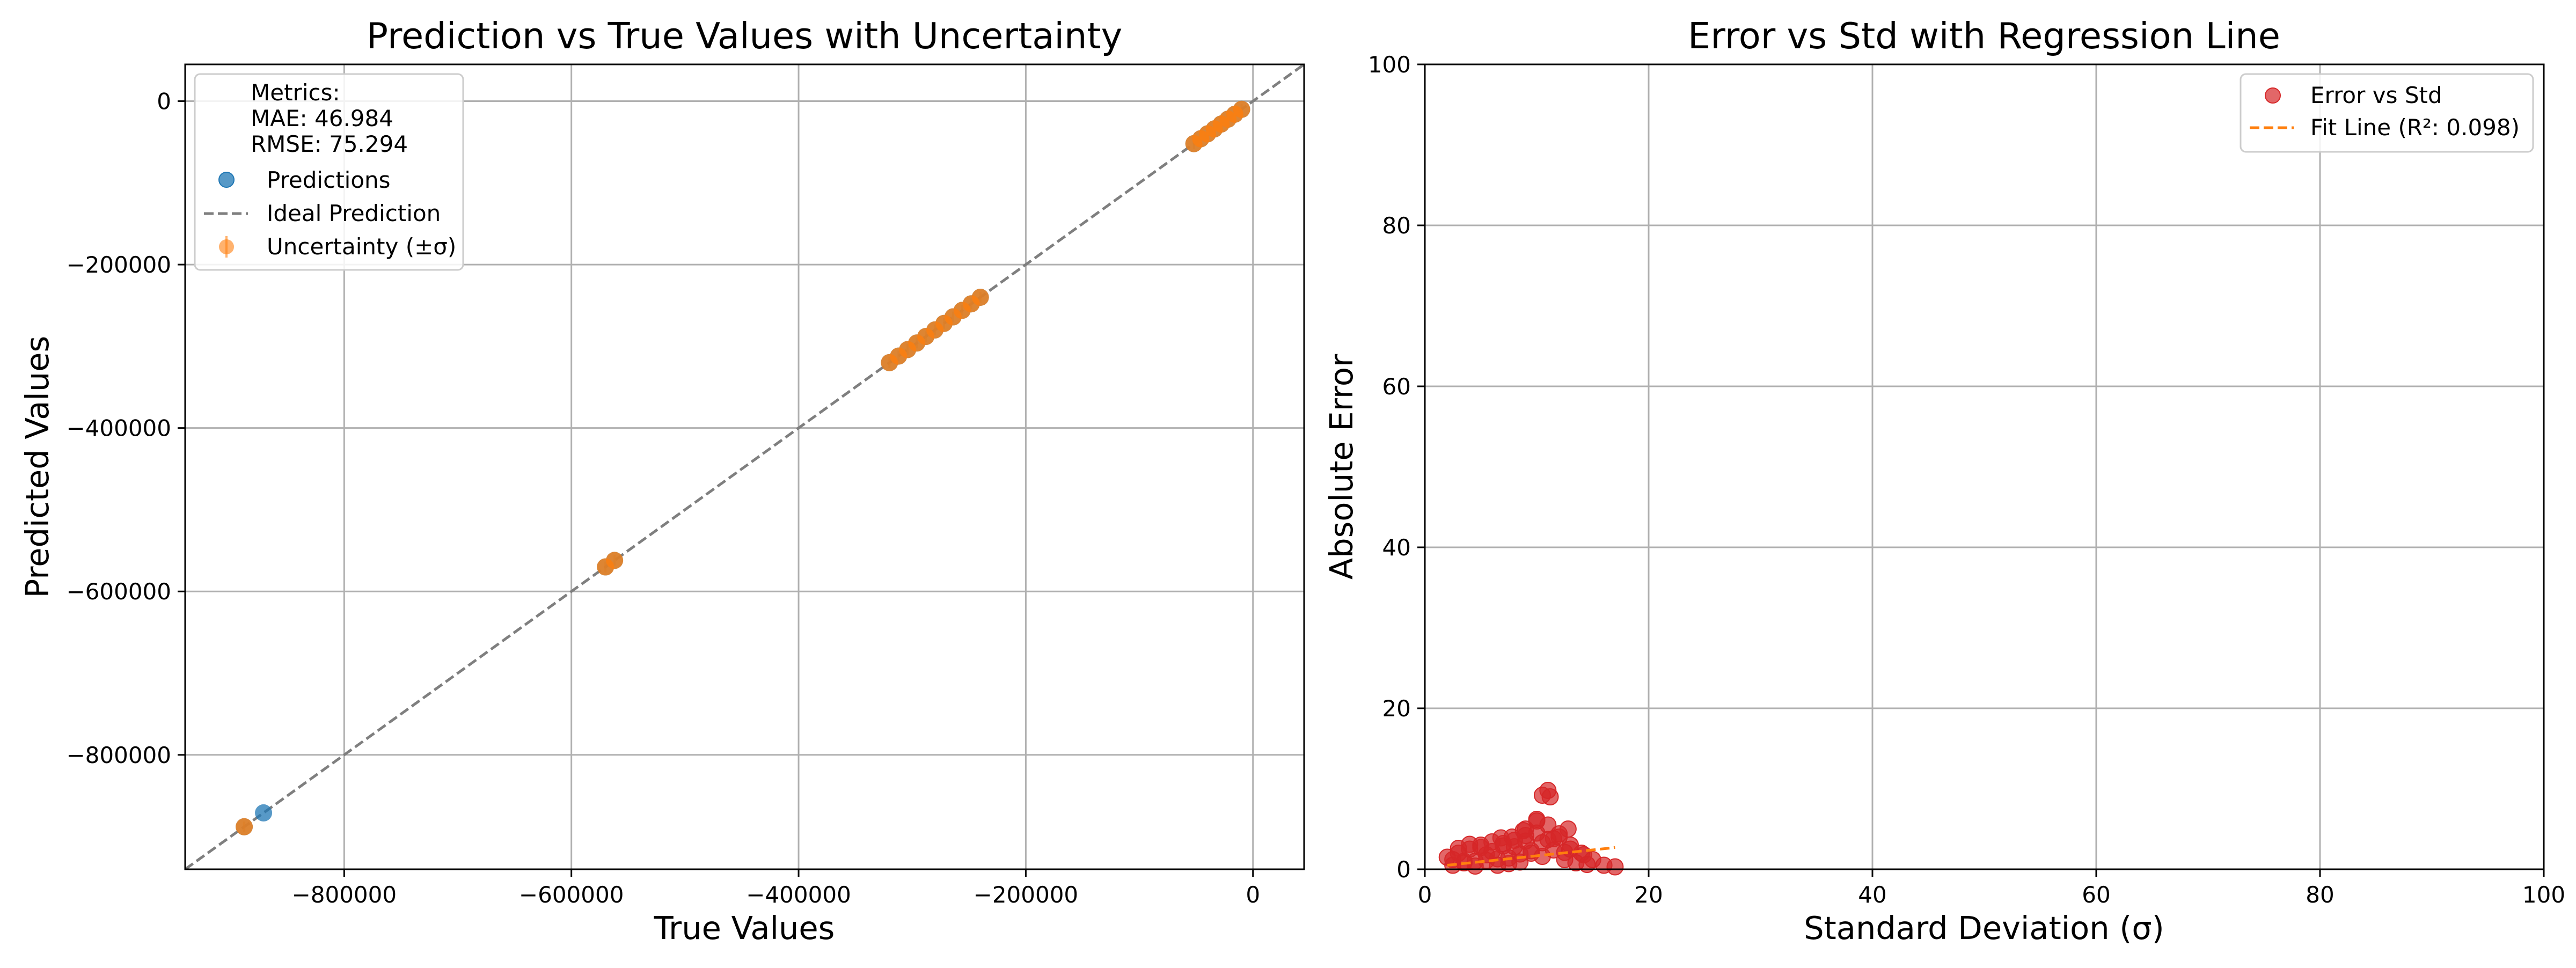 The image size is (2576, 968). I want to click on legend-fit-label: Fit Line (R²: 0.098), so click(2415, 127).